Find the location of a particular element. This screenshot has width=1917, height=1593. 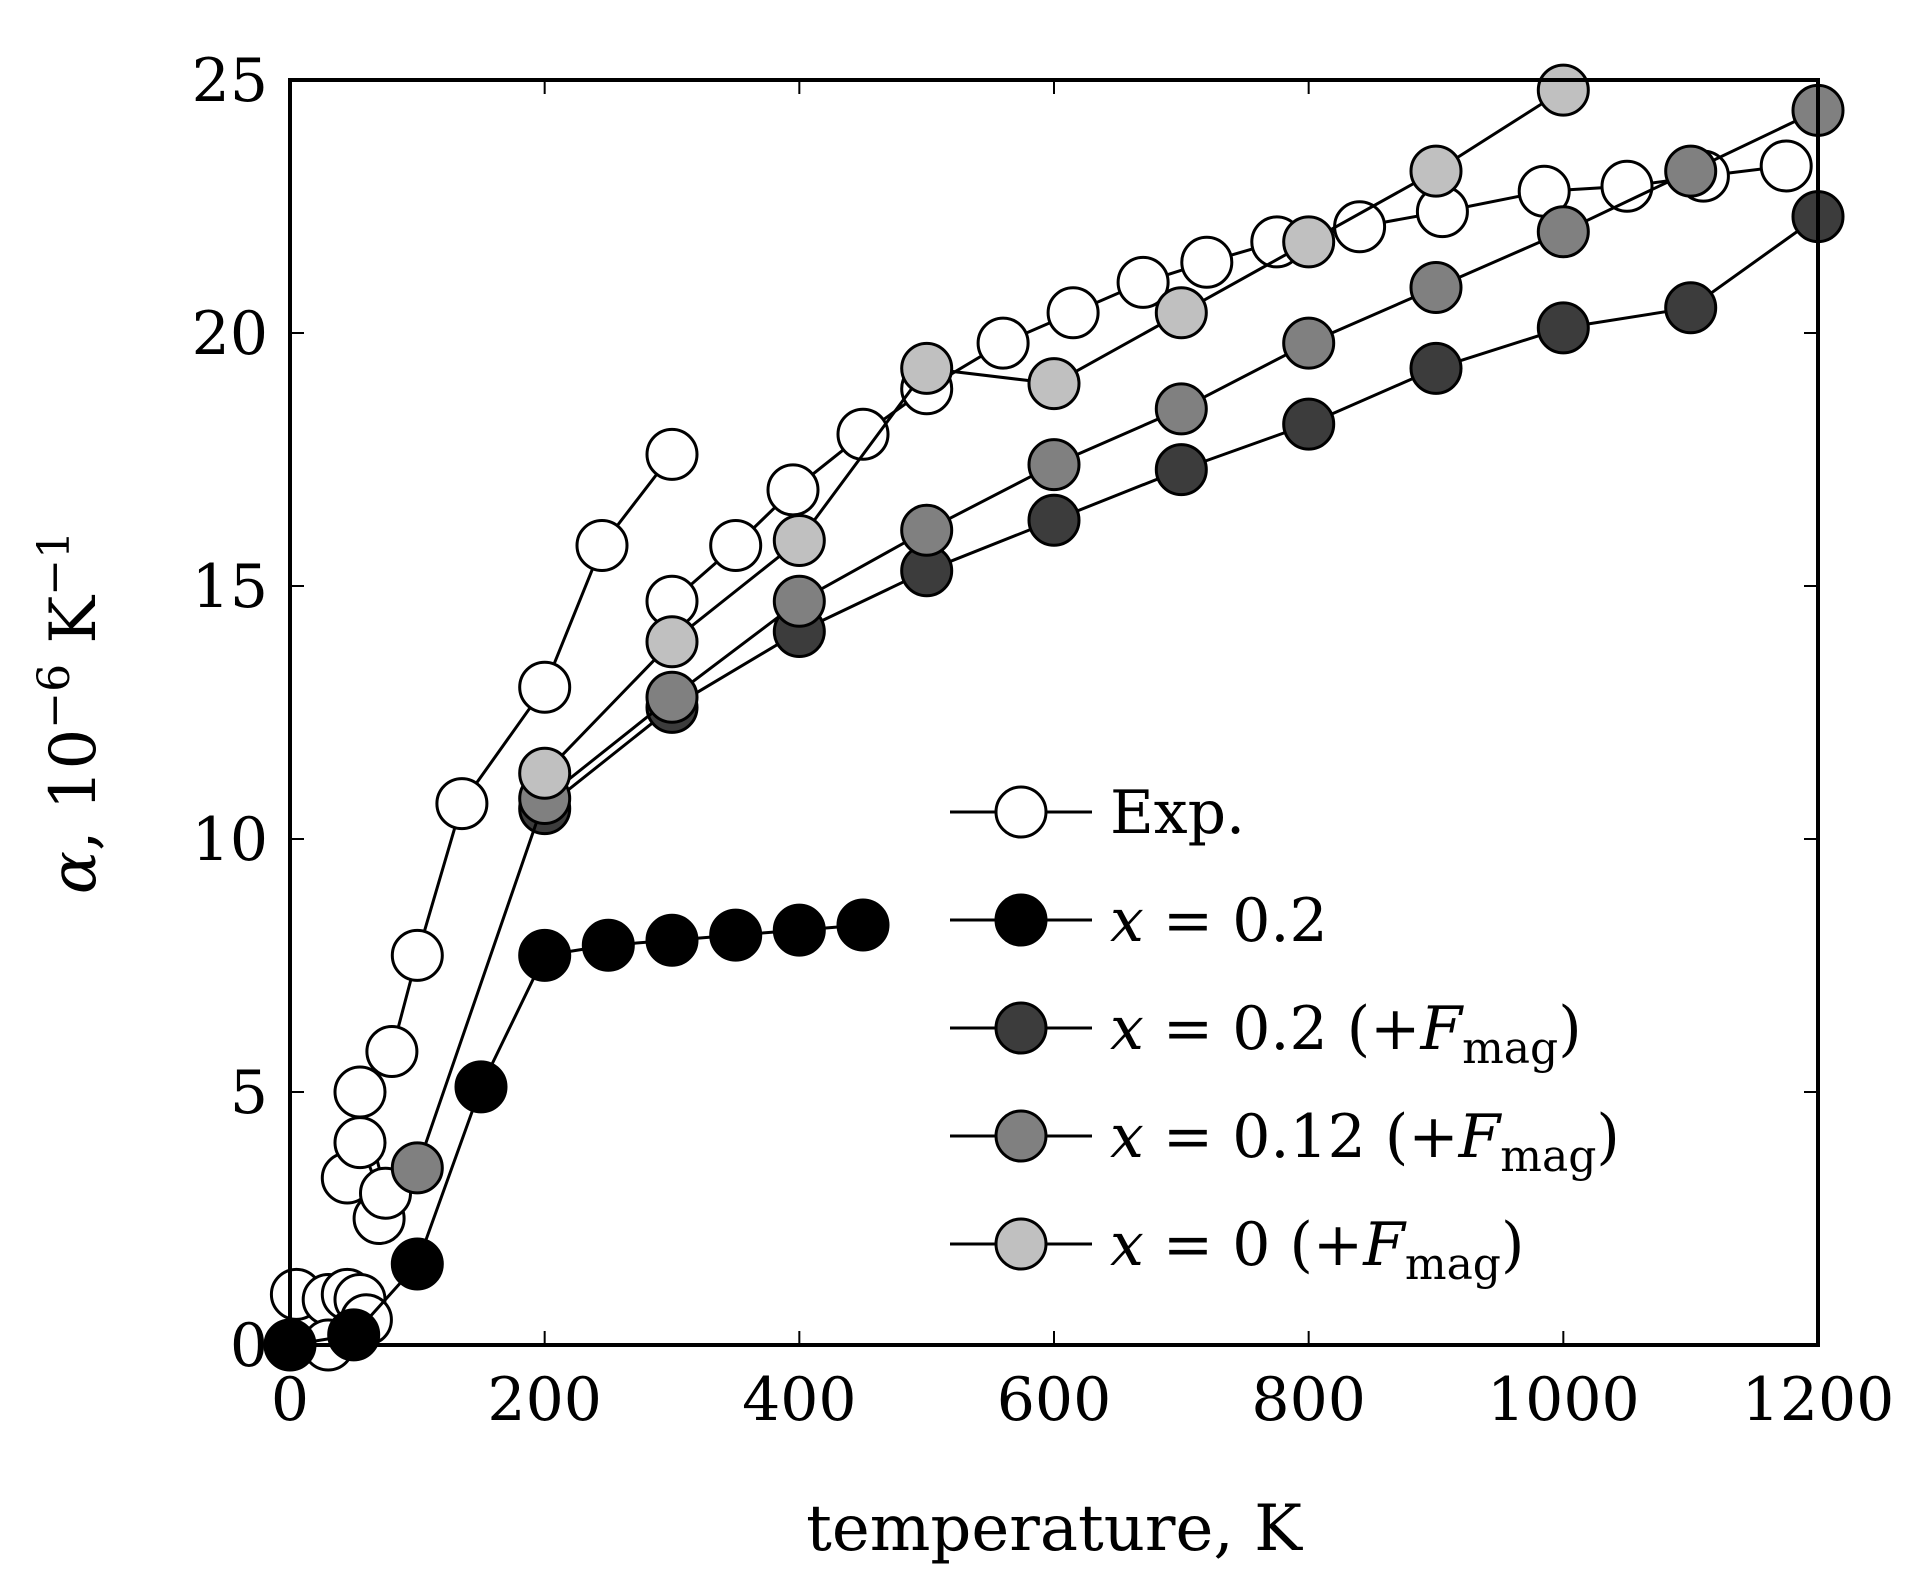

legend-entry-exp: Exp. is located at coordinates (1097, 813).